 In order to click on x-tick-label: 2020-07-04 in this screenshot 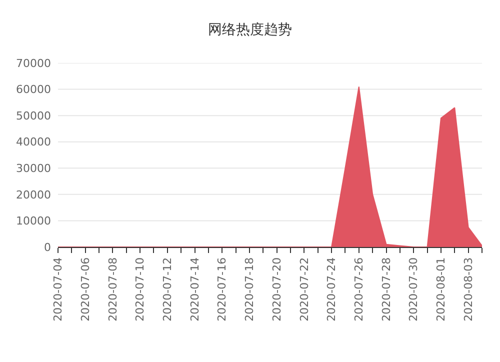, I will do `click(58, 289)`.